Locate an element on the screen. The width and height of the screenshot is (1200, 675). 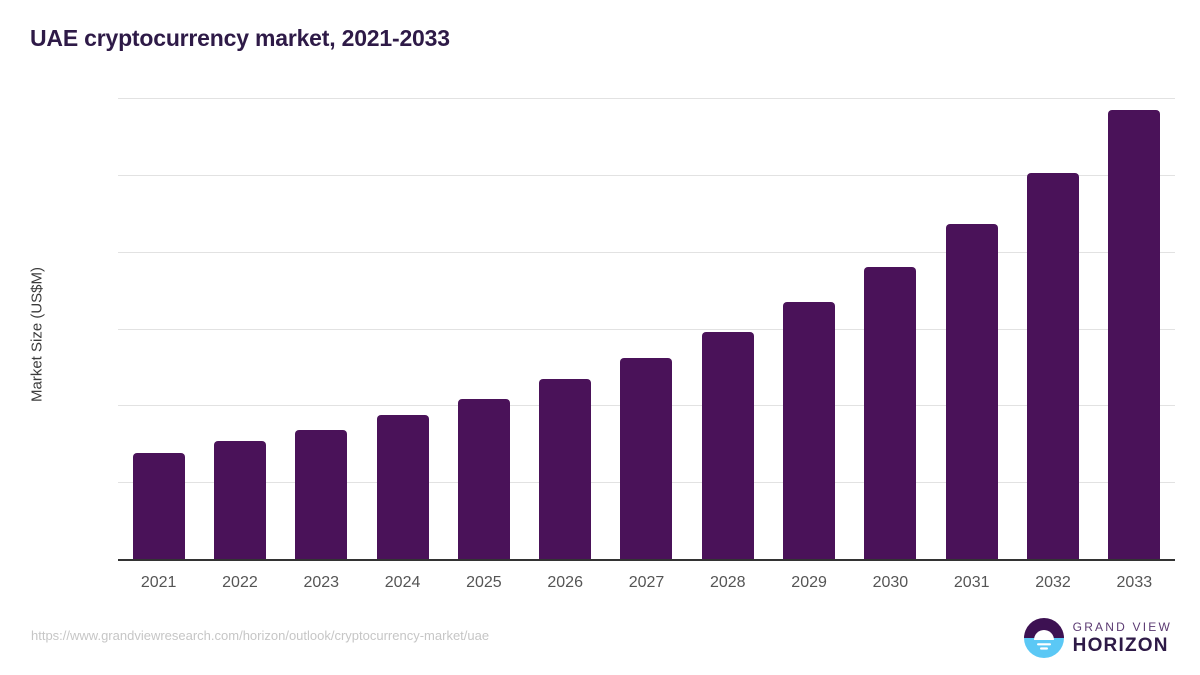
x-axis-line is located at coordinates (646, 560).